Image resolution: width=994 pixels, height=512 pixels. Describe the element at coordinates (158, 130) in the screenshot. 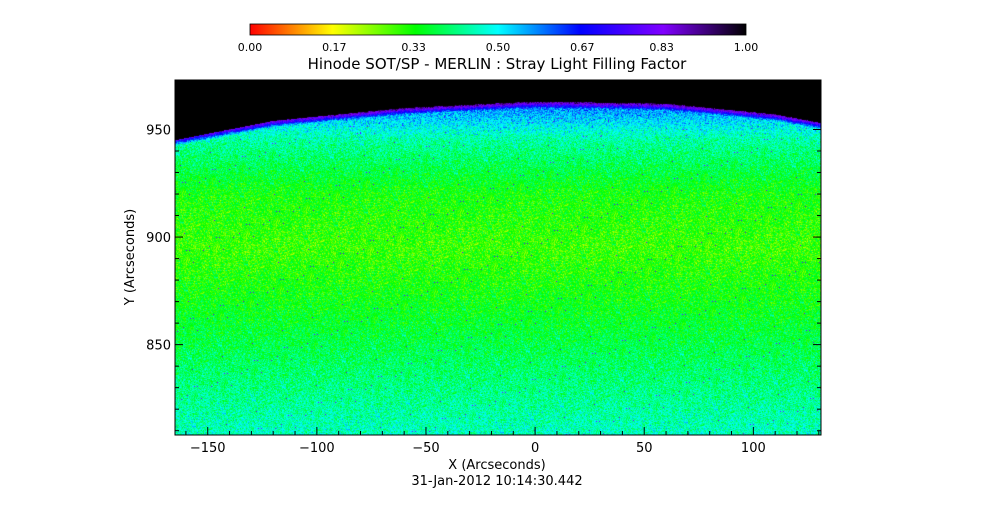

I see `y-tick-label: 950` at that location.